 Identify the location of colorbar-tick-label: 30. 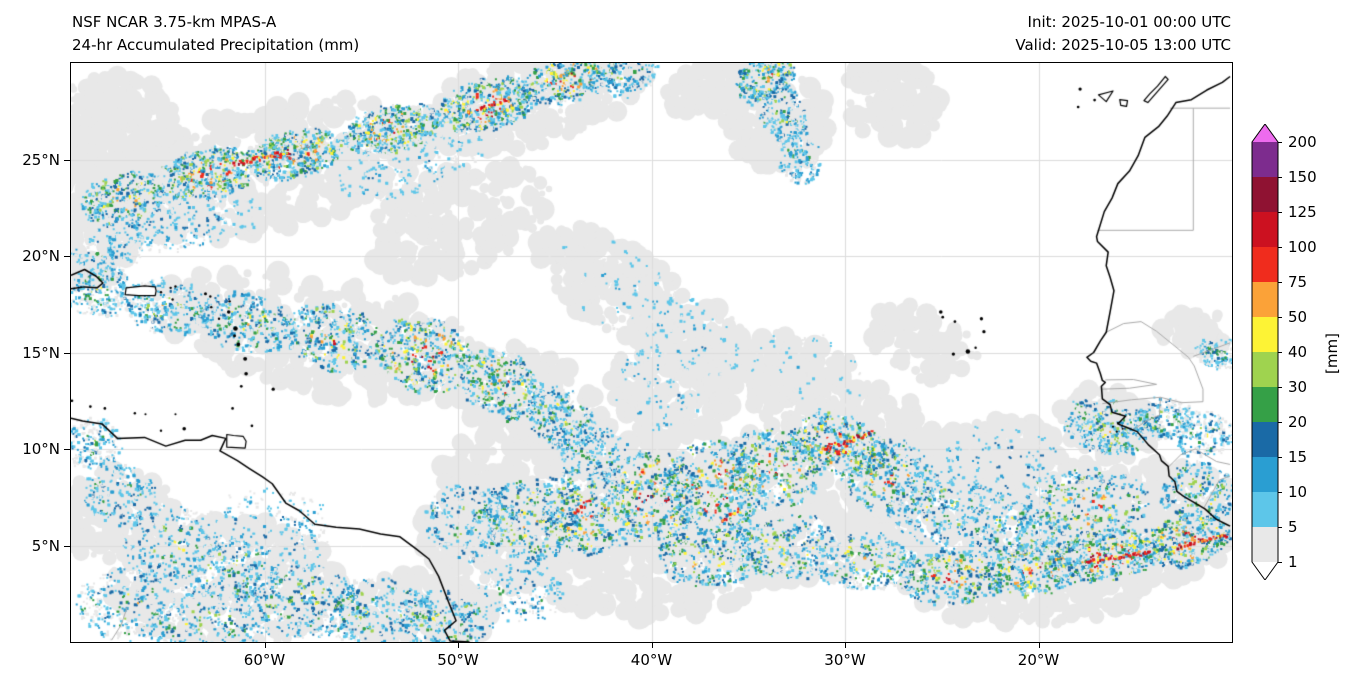
(1298, 387).